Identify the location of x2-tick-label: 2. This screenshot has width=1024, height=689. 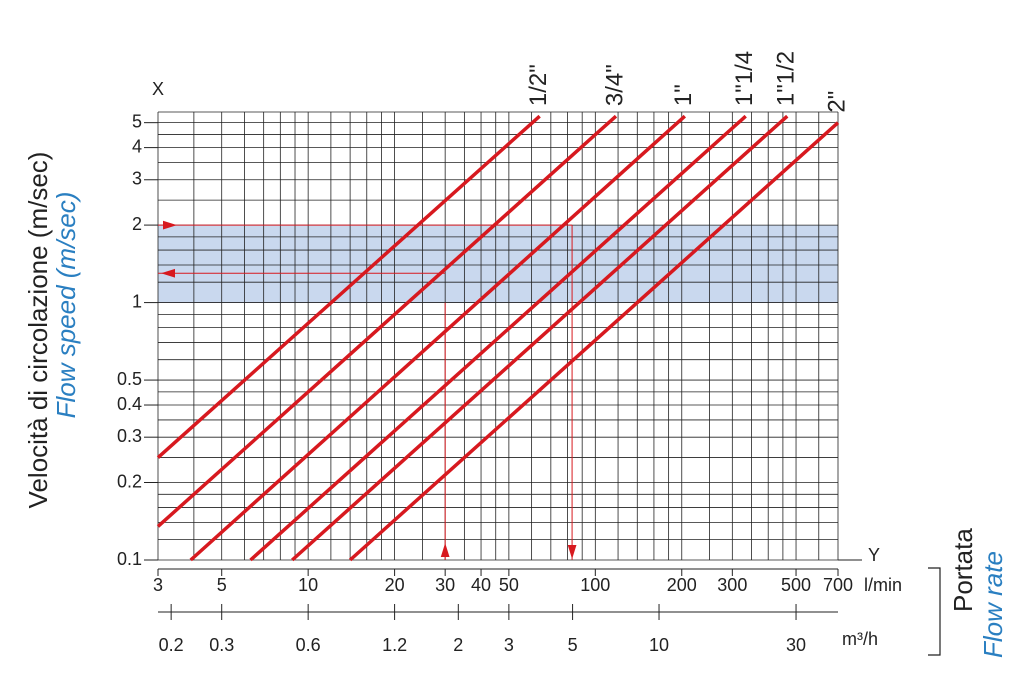
(458, 645).